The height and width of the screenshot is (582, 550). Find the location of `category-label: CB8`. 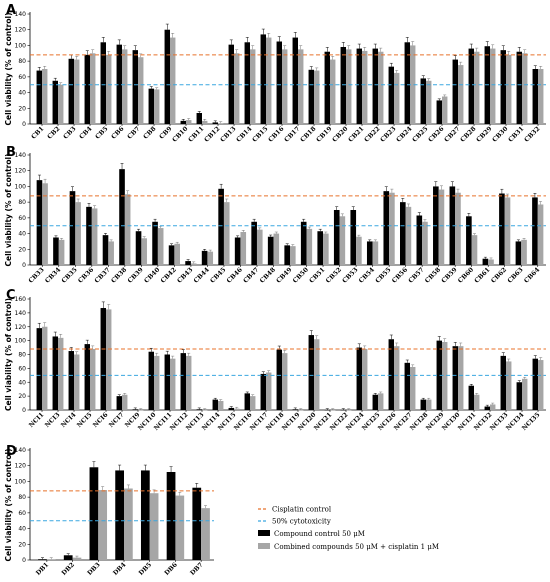

category-label: CB8 is located at coordinates (149, 132).